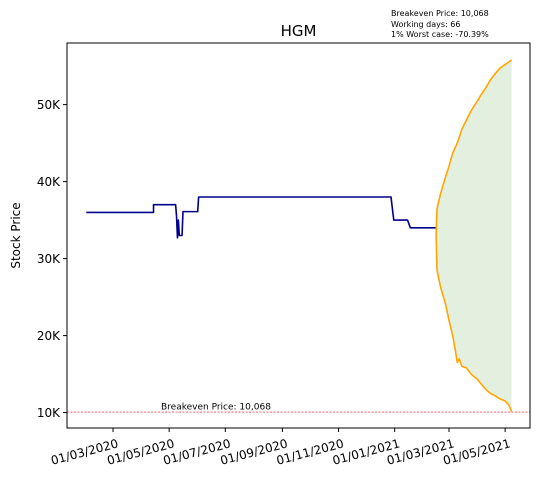 Image resolution: width=542 pixels, height=482 pixels. Describe the element at coordinates (216, 408) in the screenshot. I see `breakeven-label: Breakeven Price: 10,068` at that location.